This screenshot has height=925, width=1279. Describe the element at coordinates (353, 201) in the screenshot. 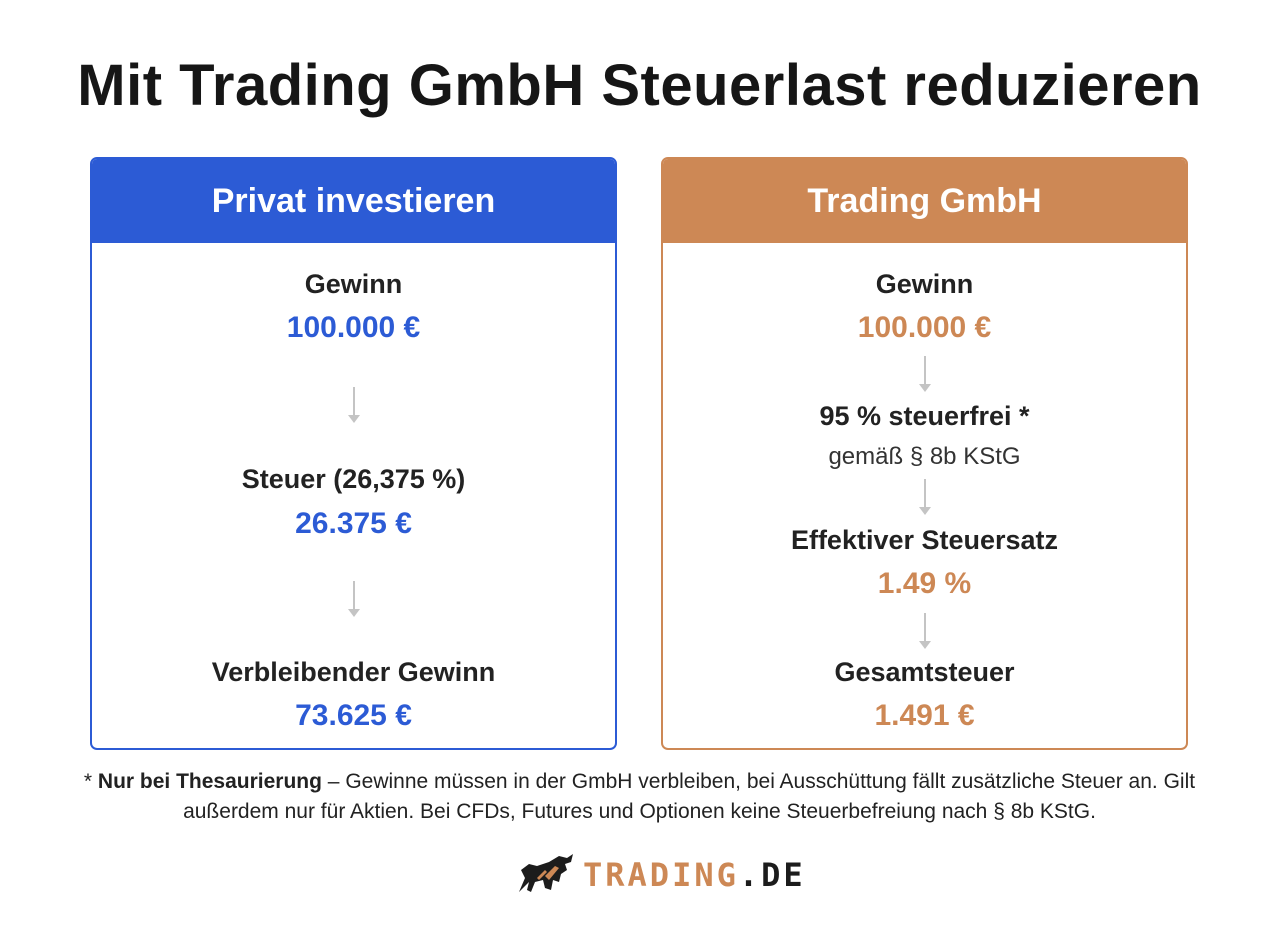

I see `private-card-header: Privat investieren` at that location.